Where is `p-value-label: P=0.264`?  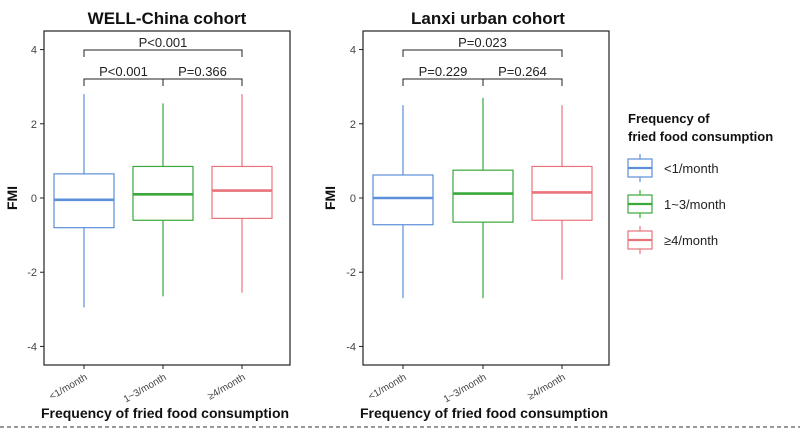 p-value-label: P=0.264 is located at coordinates (522, 71).